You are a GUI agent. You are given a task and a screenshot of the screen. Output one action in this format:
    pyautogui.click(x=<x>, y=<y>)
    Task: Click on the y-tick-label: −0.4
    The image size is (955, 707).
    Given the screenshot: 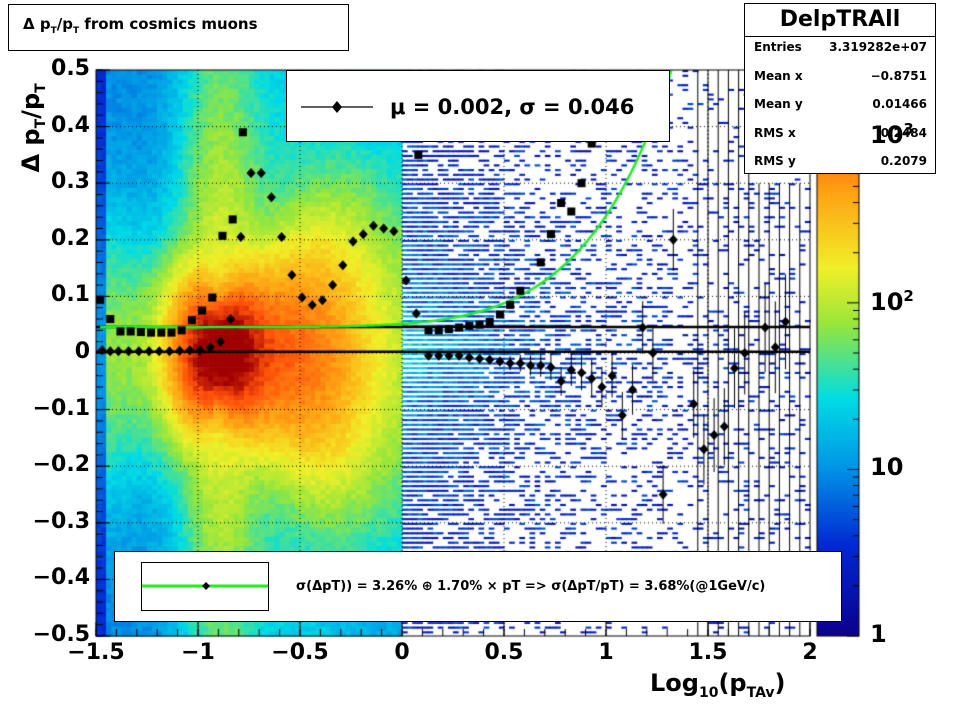 What is the action you would take?
    pyautogui.click(x=61, y=578)
    